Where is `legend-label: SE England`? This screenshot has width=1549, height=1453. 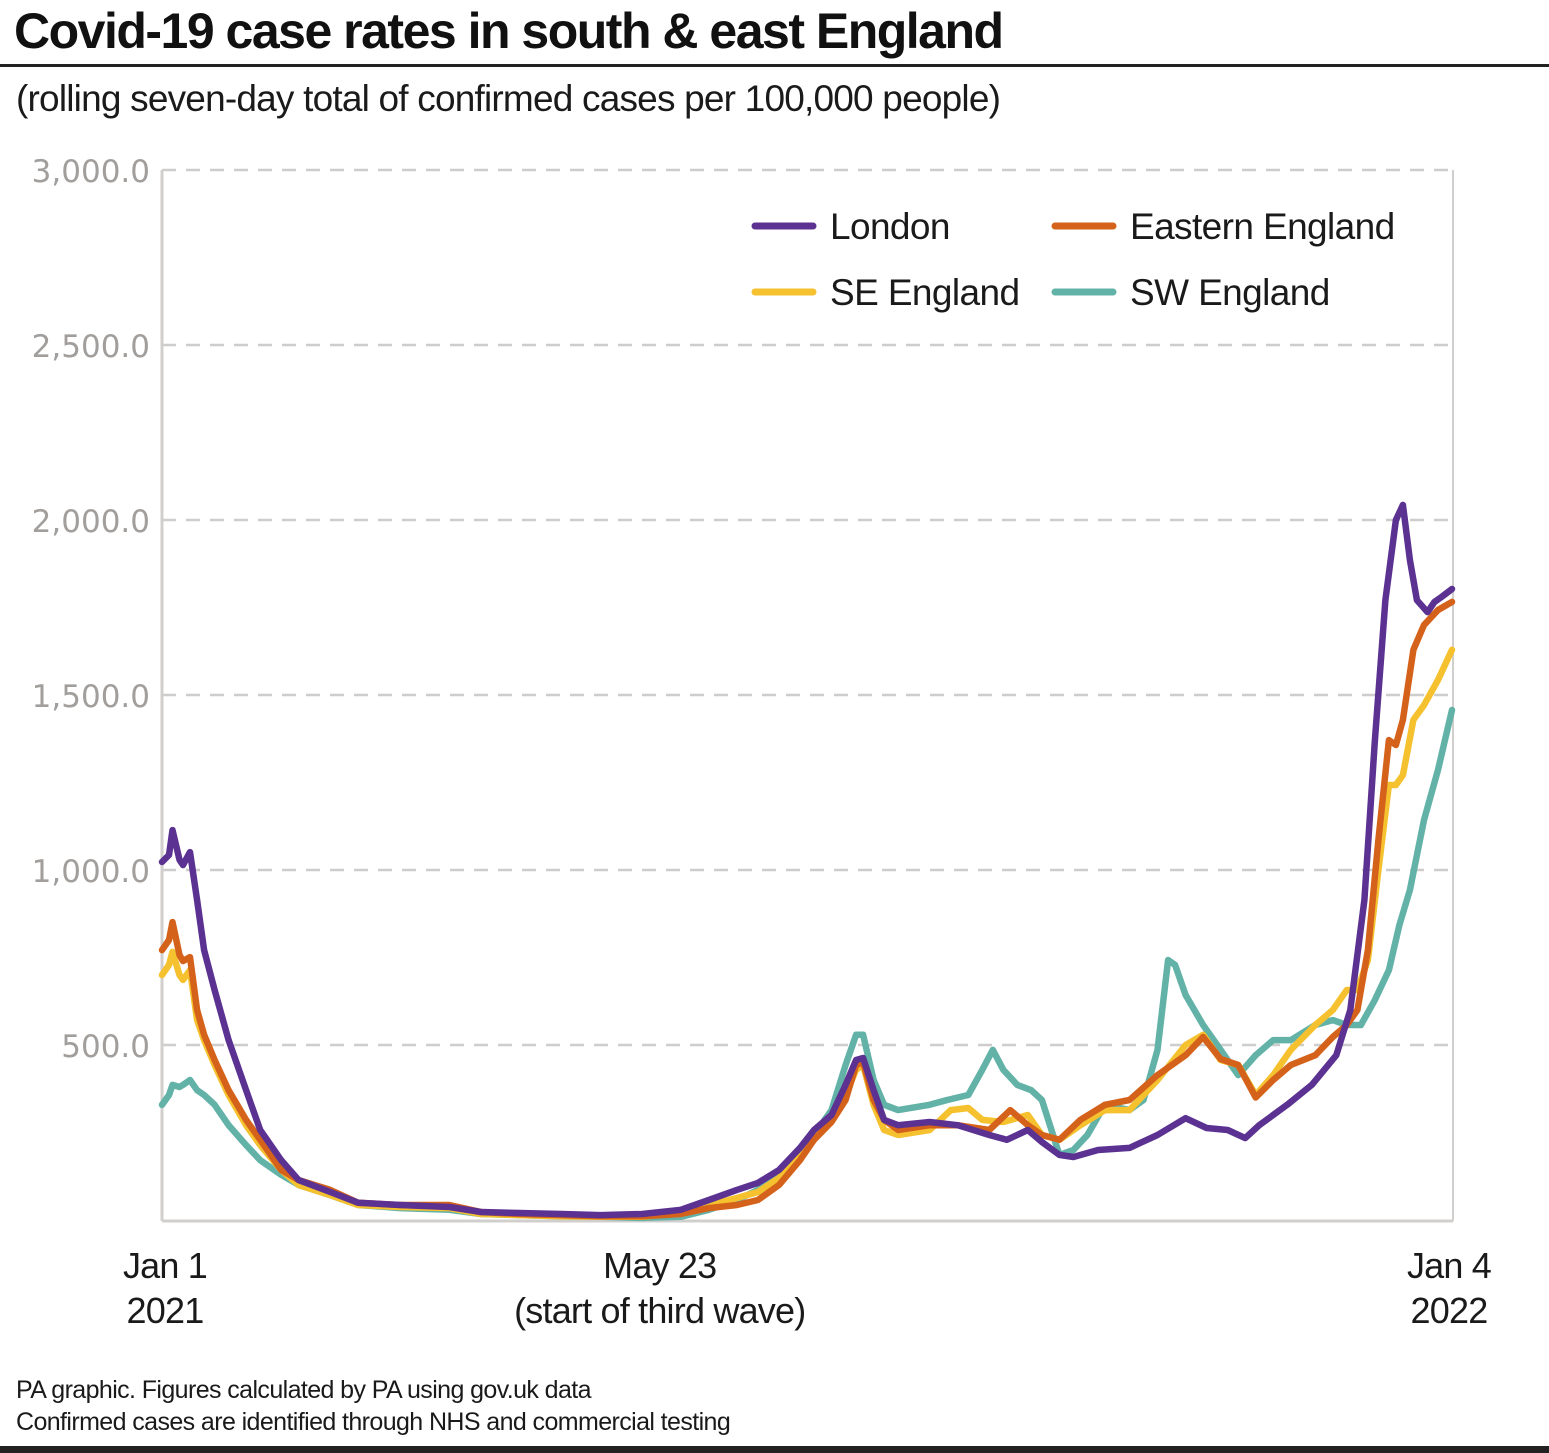 legend-label: SE England is located at coordinates (924, 292).